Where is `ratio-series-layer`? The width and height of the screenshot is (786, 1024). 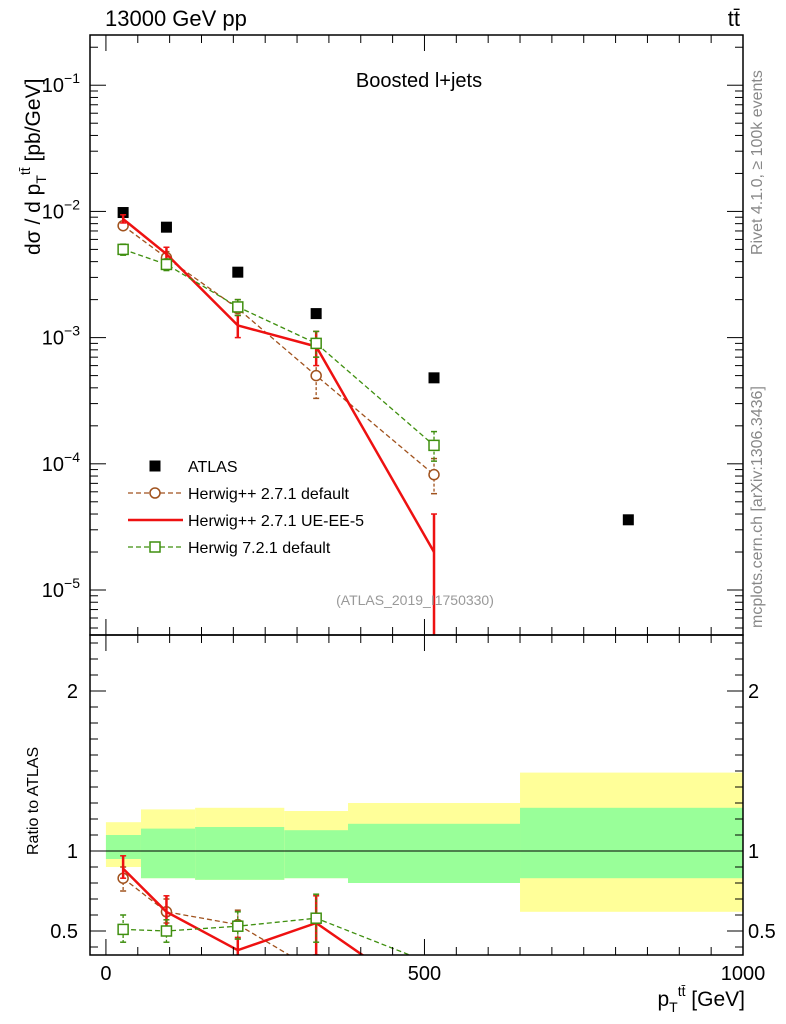
ratio-series-layer is located at coordinates (264, 905).